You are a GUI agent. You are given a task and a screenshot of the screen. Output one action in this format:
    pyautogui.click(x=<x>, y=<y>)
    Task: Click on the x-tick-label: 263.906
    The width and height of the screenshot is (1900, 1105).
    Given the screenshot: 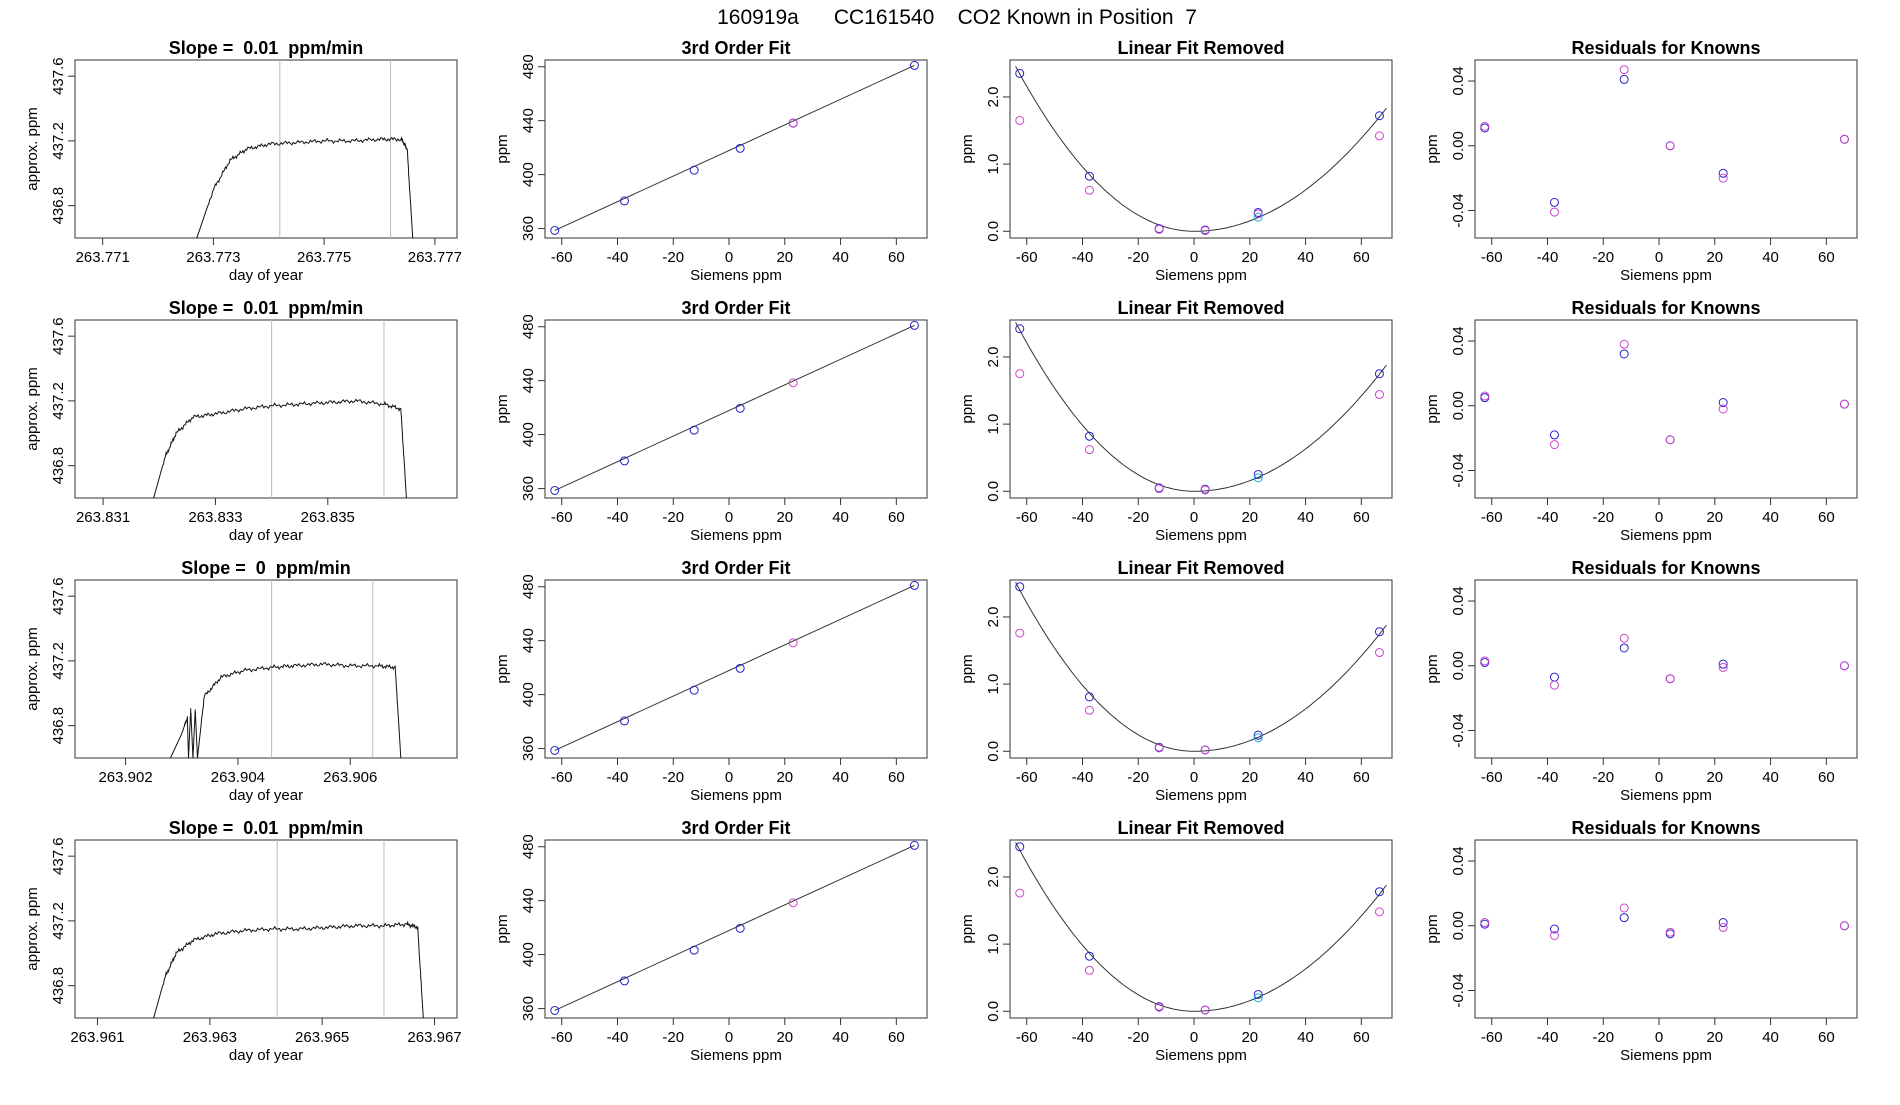 What is the action you would take?
    pyautogui.click(x=350, y=777)
    